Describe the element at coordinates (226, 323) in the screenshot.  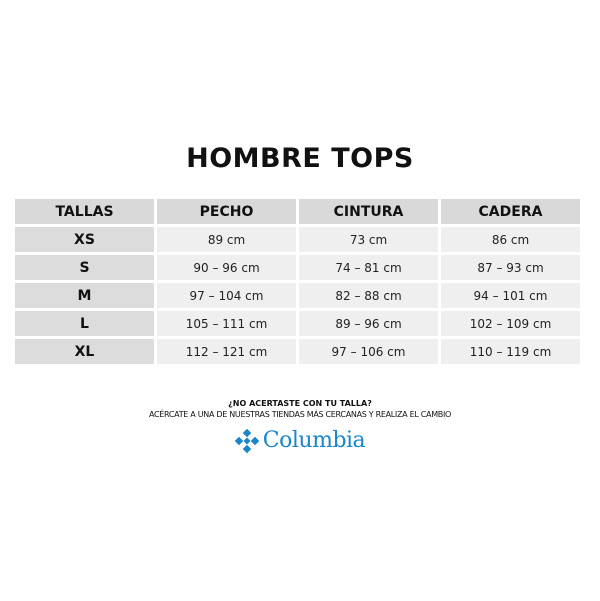
I see `chest-cell: 105 – 111 cm` at that location.